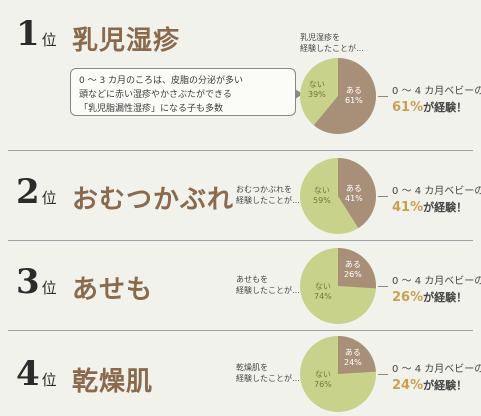 Image resolution: width=481 pixels, height=416 pixels. What do you see at coordinates (353, 269) in the screenshot?
I see `yes-label: ある 26%` at bounding box center [353, 269].